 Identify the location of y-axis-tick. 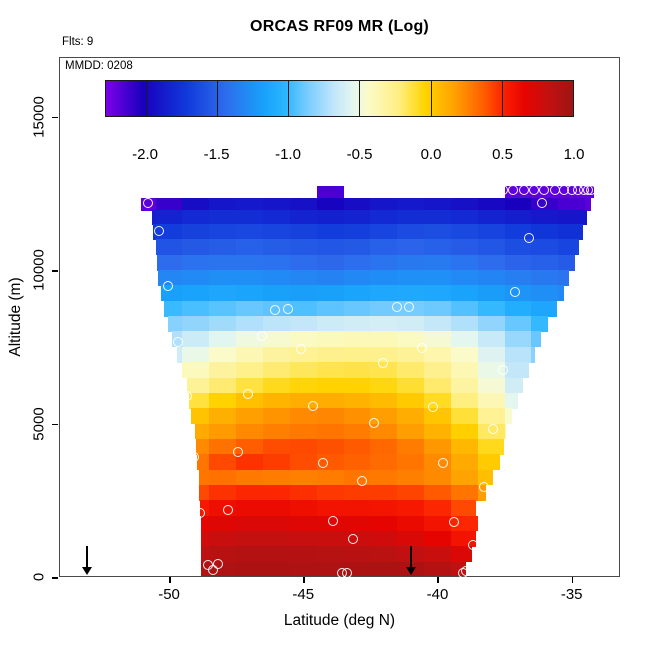
(55, 117).